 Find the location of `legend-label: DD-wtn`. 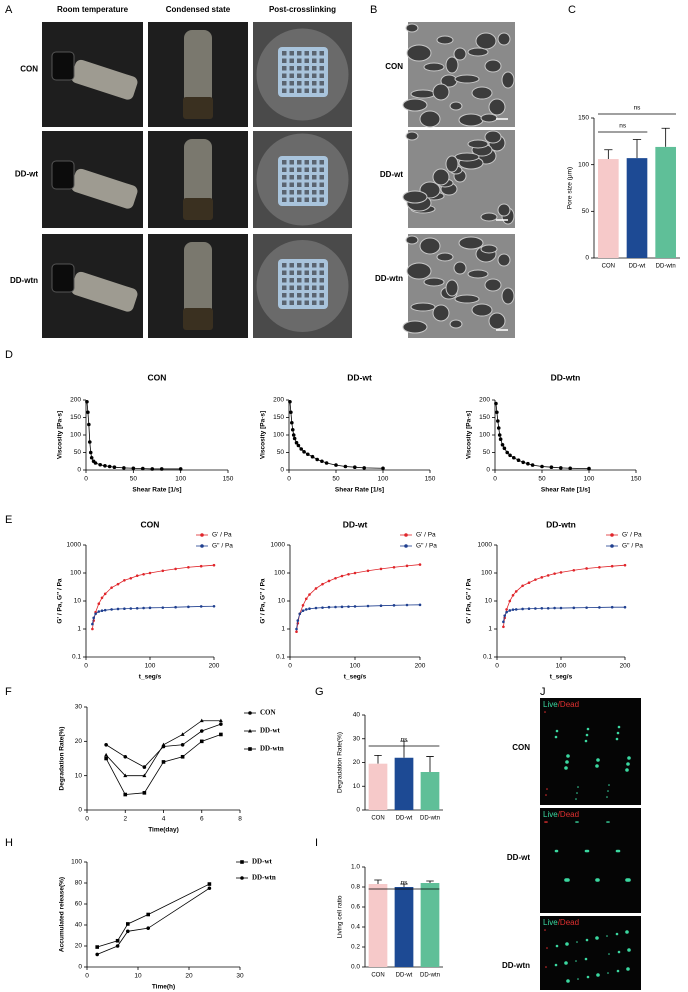

legend-label: DD-wtn is located at coordinates (264, 878).